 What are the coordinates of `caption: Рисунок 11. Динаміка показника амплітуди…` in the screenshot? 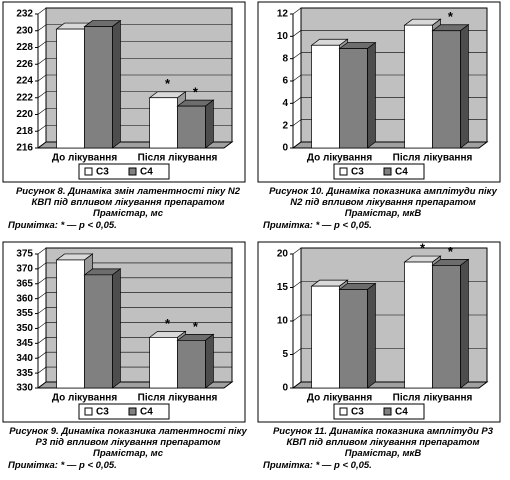 It's located at (383, 442).